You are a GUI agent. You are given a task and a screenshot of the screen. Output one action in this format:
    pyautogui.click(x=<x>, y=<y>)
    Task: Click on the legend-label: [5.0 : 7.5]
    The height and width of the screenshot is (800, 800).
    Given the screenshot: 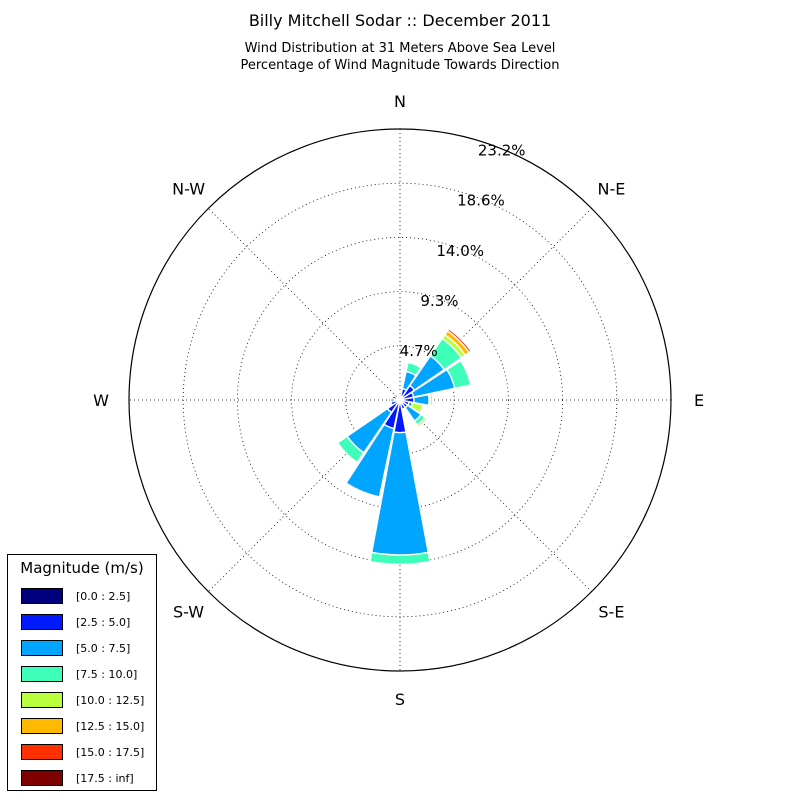 What is the action you would take?
    pyautogui.click(x=103, y=648)
    